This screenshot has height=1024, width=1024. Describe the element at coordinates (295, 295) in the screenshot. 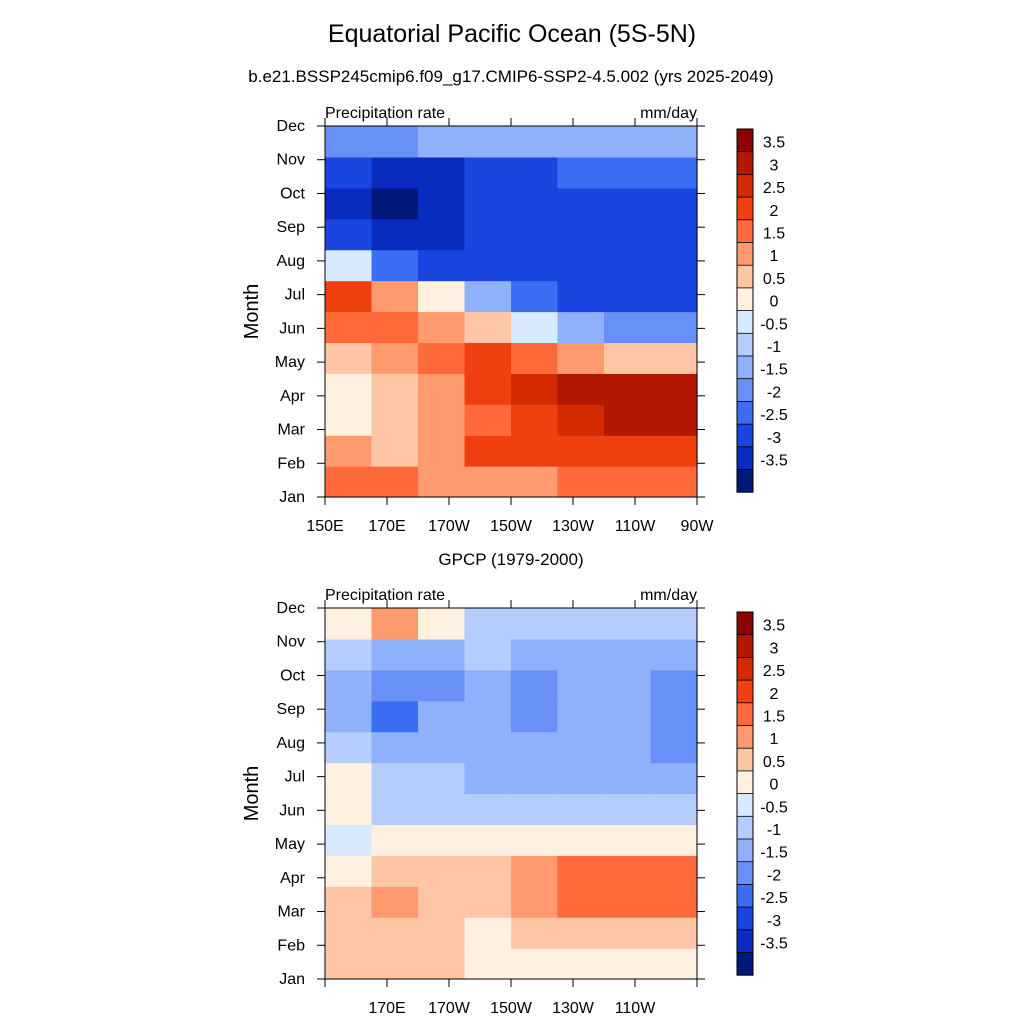

I see `y-tick-label: Jul` at that location.